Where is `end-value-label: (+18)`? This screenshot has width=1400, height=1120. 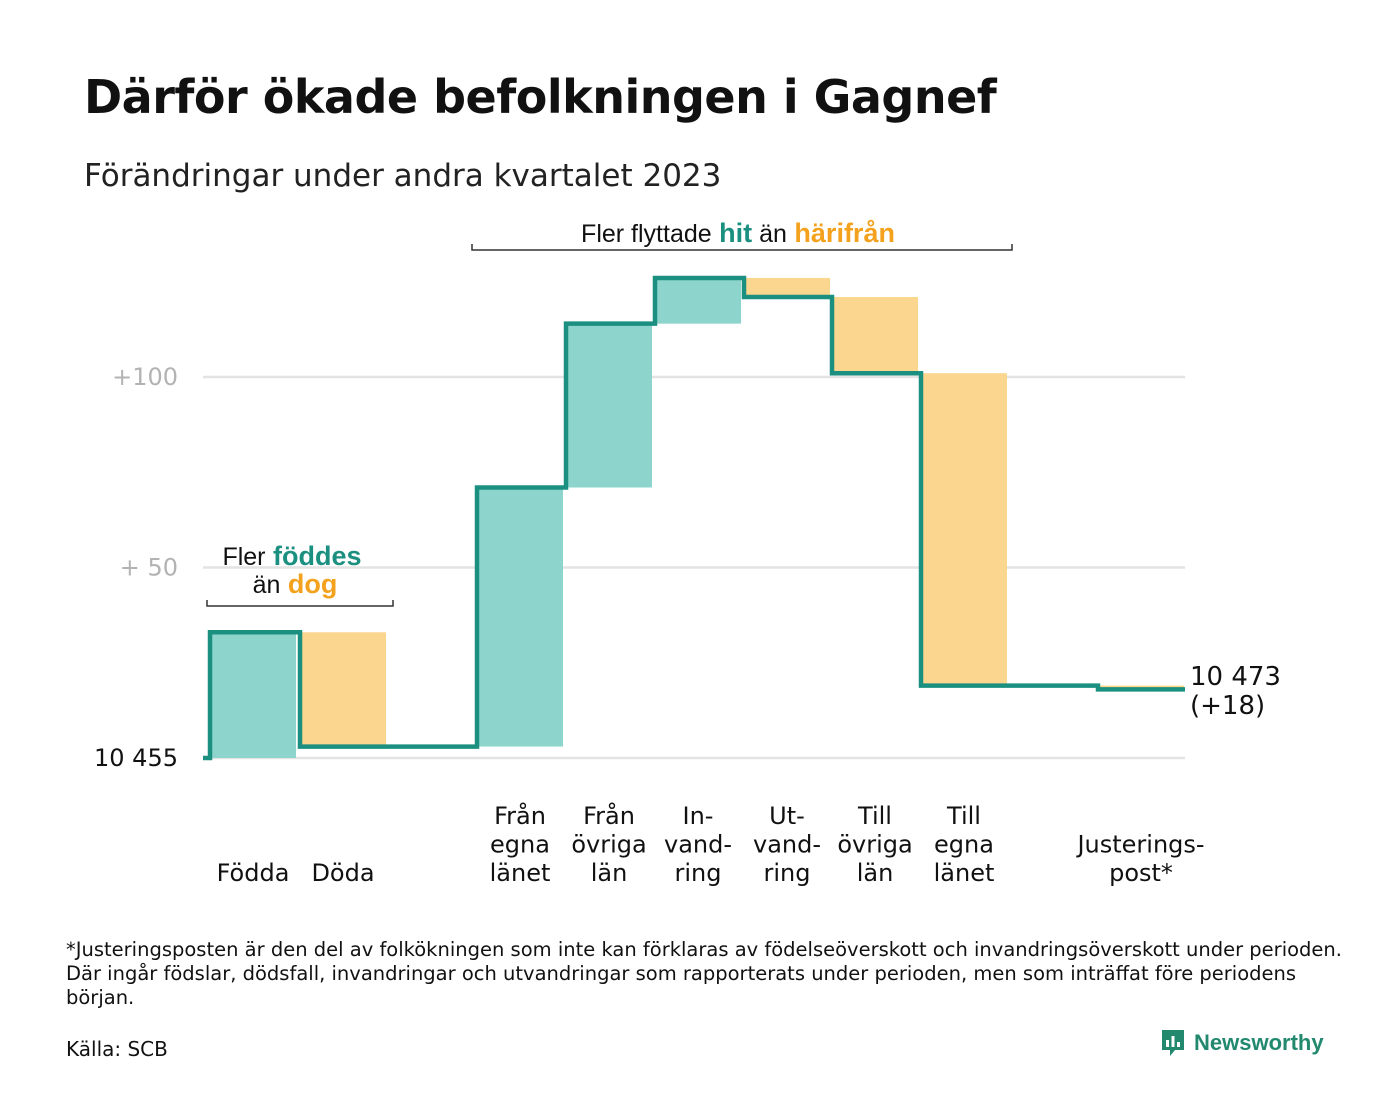
end-value-label: (+18) is located at coordinates (1227, 706).